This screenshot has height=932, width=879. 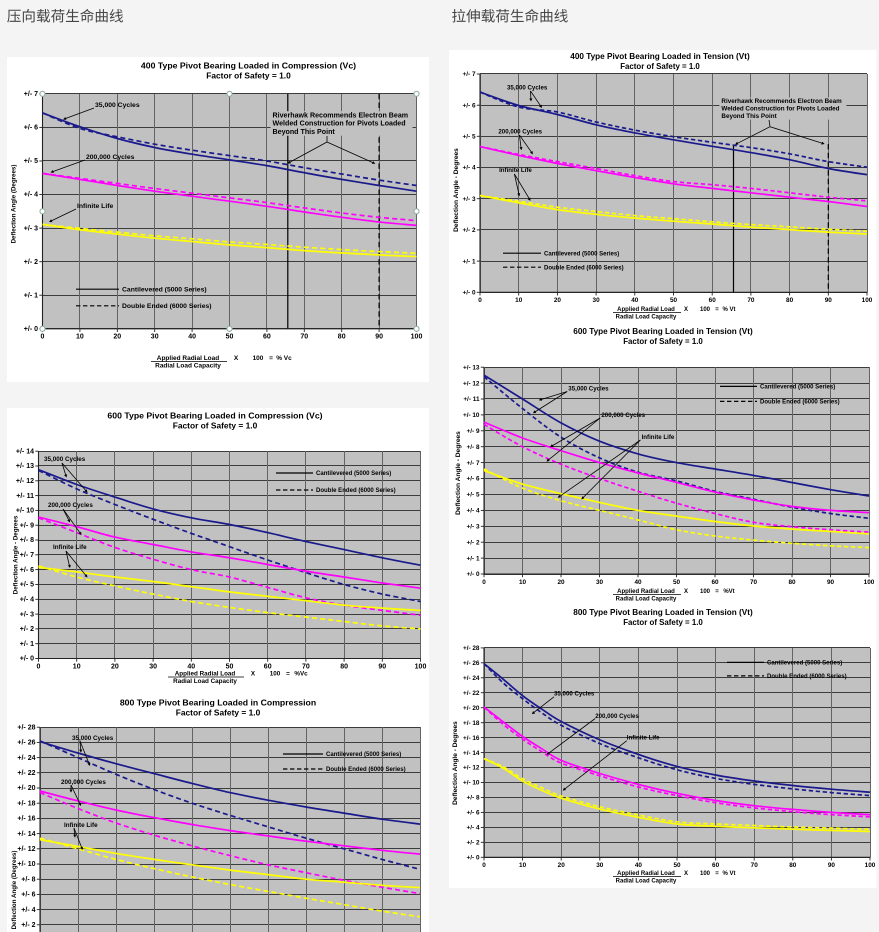 I want to click on svg-text: % Vc, so click(x=284, y=358).